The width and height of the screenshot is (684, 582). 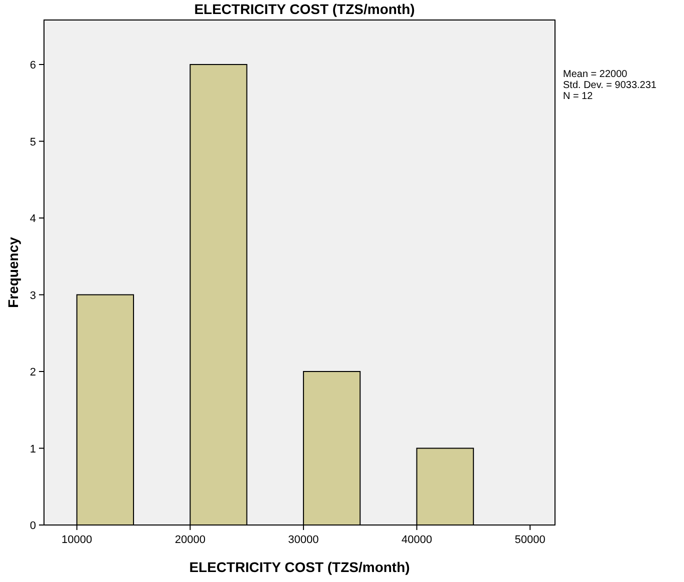 I want to click on x-tick-label: 50000, so click(x=530, y=540).